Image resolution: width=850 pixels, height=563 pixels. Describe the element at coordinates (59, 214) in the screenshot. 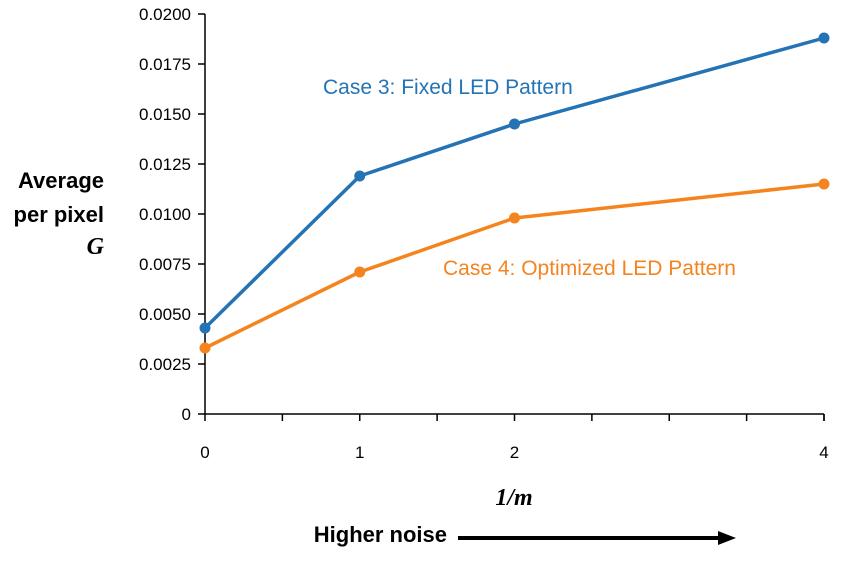

I see `y-axis-label-line-2: per pixel` at that location.